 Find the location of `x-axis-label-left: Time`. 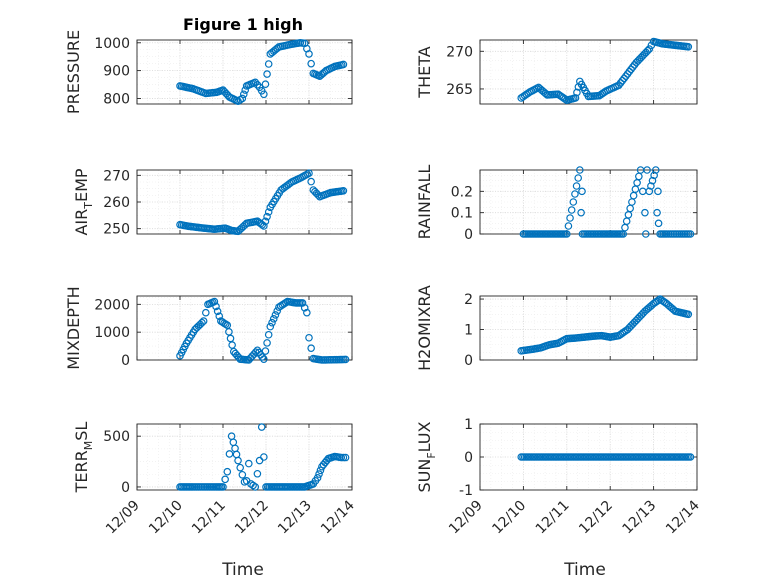

x-axis-label-left: Time is located at coordinates (242, 570).